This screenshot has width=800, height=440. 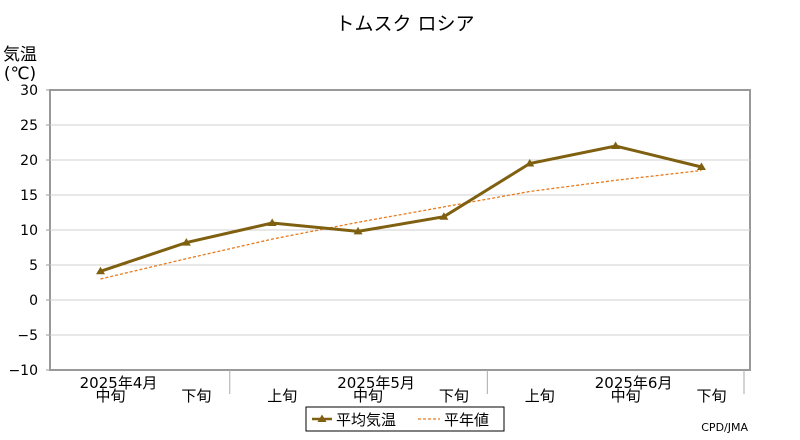 I want to click on legend-box, so click(x=405, y=419).